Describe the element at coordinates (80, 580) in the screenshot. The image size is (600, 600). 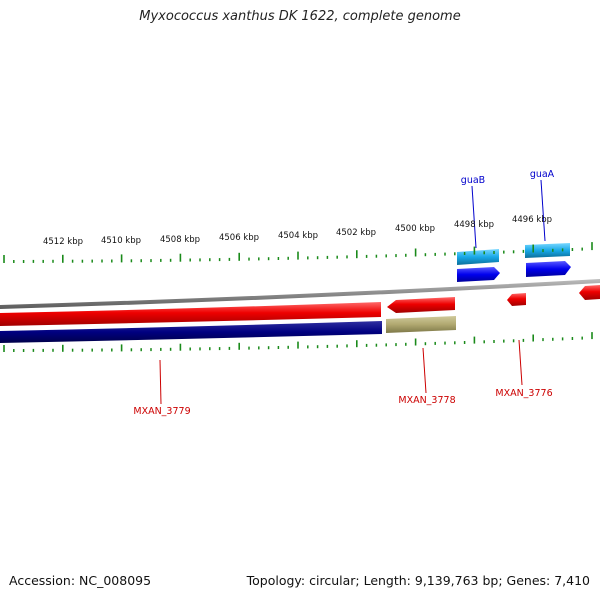
I see `accession-text: Accession: NC_008095` at that location.